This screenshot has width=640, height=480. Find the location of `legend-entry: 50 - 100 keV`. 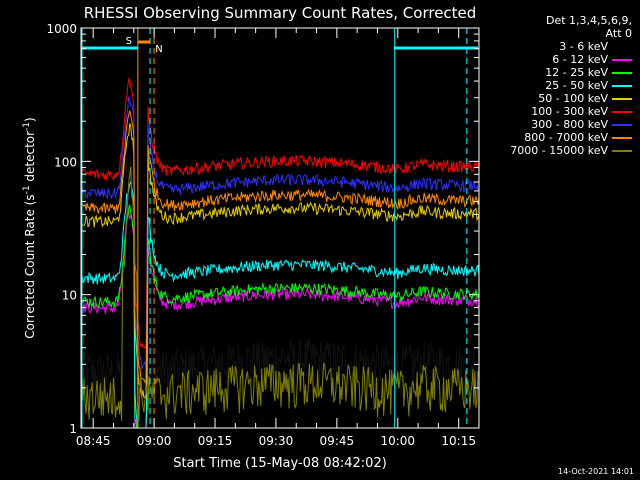

legend-entry: 50 - 100 keV is located at coordinates (552, 98).